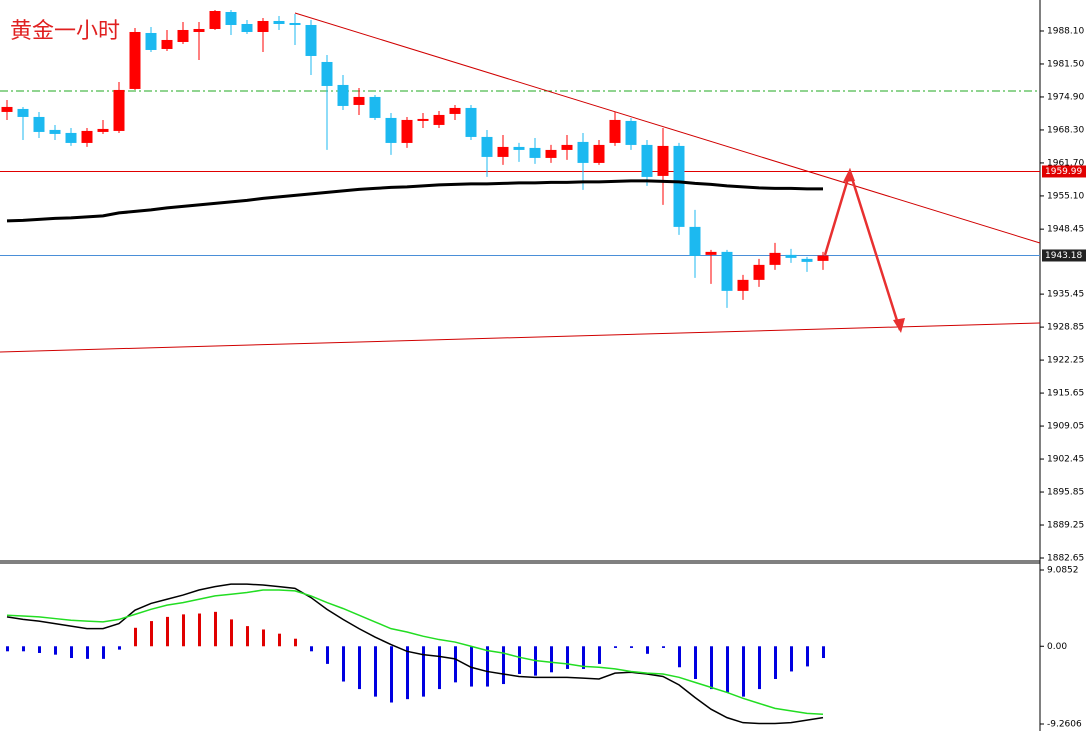 This screenshot has width=1090, height=731. Describe the element at coordinates (1063, 570) in the screenshot. I see `y-tick-label: 9.0852` at that location.